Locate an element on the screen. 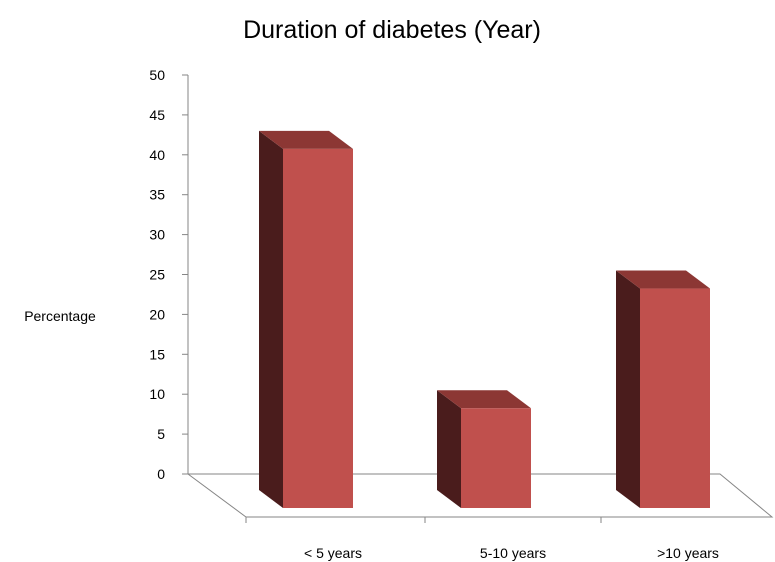 The width and height of the screenshot is (775, 562). chart-title: Duration of diabetes (Year) is located at coordinates (392, 30).